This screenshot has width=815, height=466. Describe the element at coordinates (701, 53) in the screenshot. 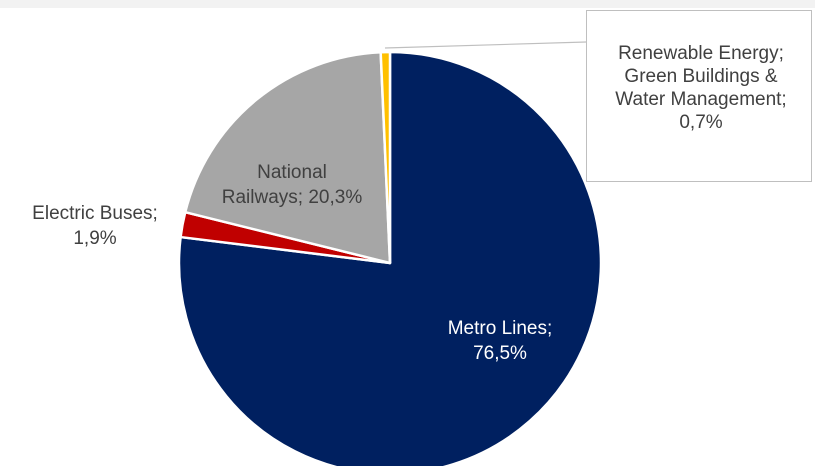

I see `label-renewable-energy-line: Renewable Energy;` at that location.